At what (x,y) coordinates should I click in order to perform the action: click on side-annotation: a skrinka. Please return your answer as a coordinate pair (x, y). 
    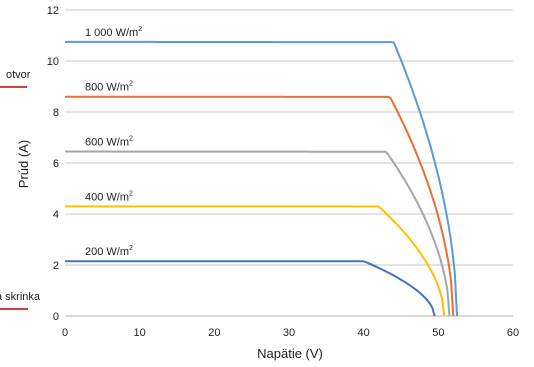
    Looking at the image, I should click on (20, 297).